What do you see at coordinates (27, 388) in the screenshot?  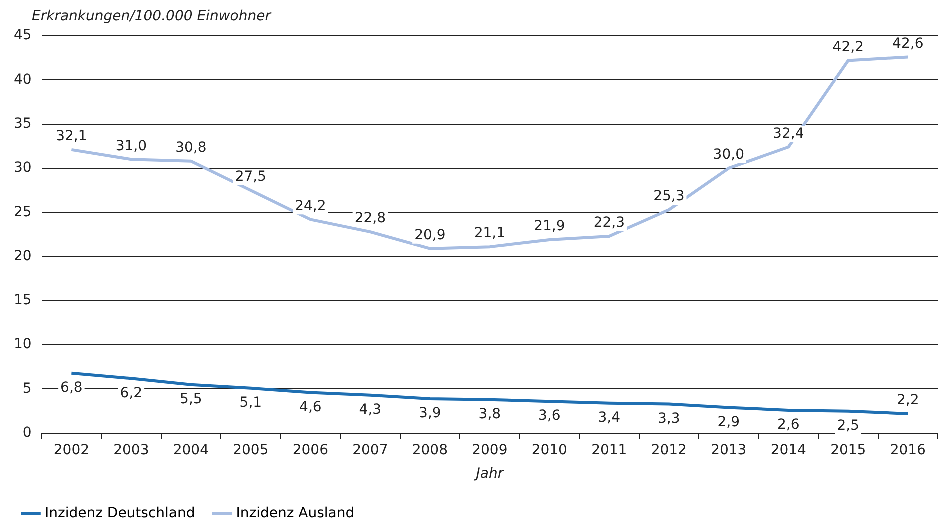 I see `y-tick-label: 5` at bounding box center [27, 388].